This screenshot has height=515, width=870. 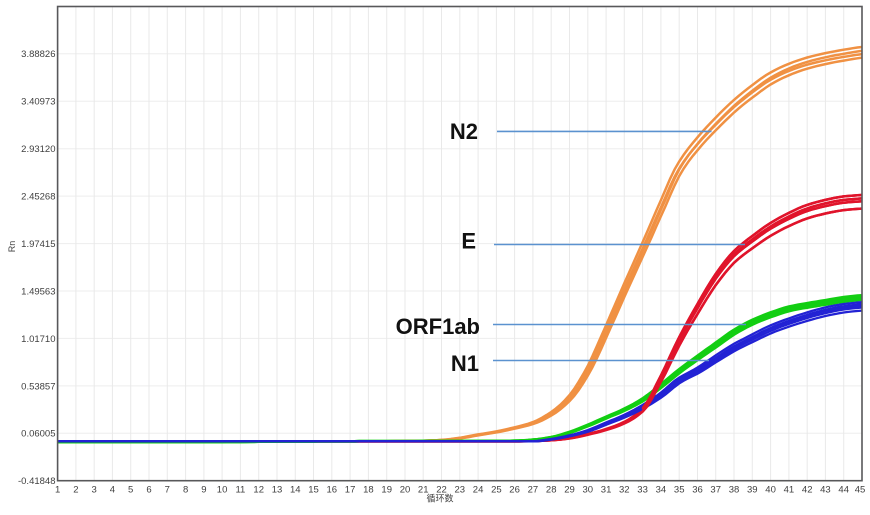 What do you see at coordinates (661, 490) in the screenshot?
I see `svg-text: 34` at bounding box center [661, 490].